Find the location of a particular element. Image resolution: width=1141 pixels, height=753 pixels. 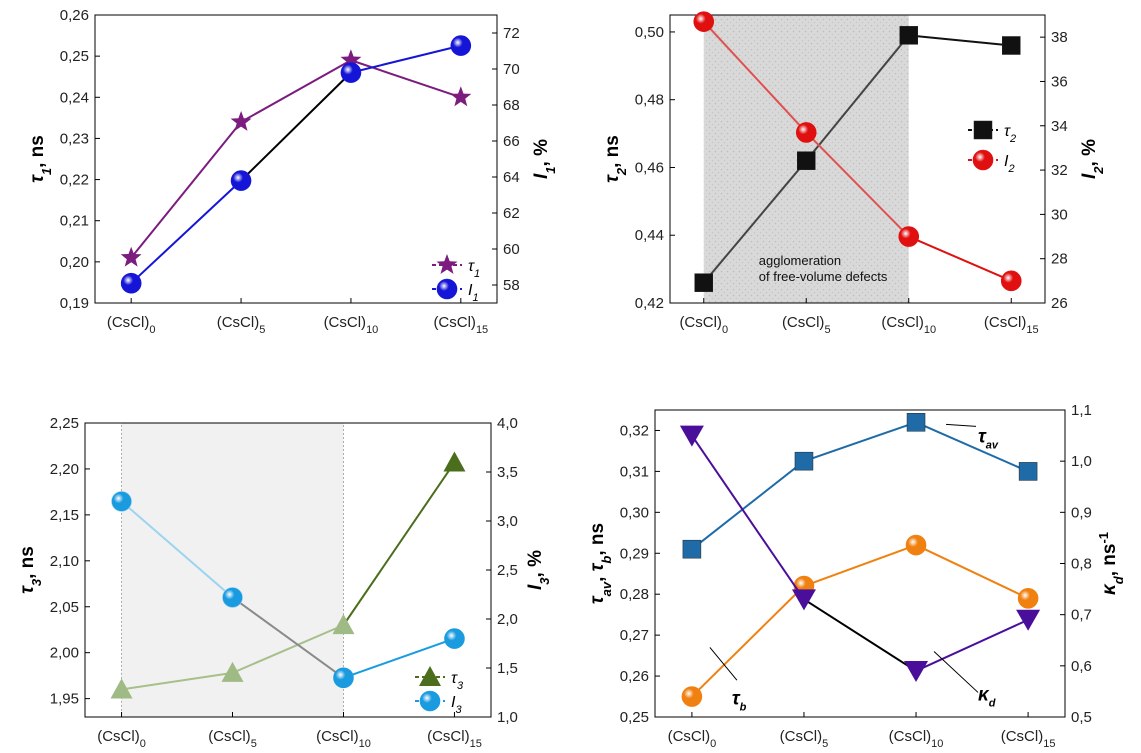

y2-tick-label: 68 is located at coordinates (511, 105).